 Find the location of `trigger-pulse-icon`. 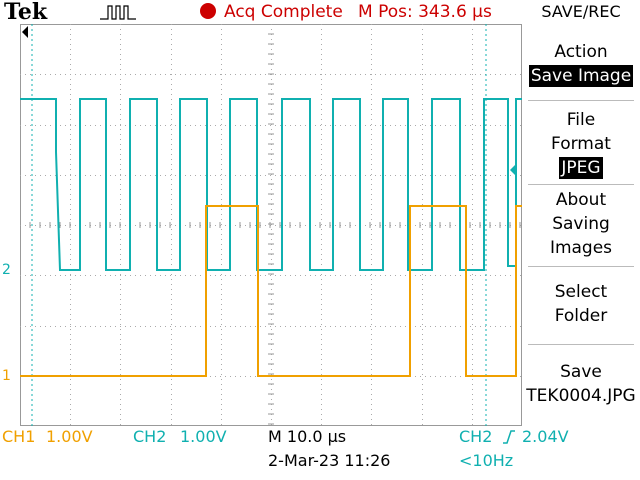

trigger-pulse-icon is located at coordinates (118, 12).